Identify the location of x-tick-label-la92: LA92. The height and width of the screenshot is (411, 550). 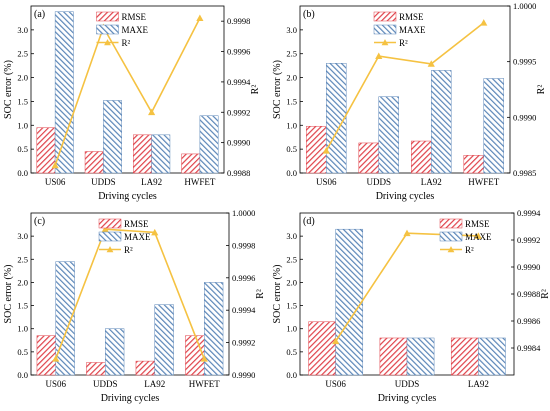
(151, 182).